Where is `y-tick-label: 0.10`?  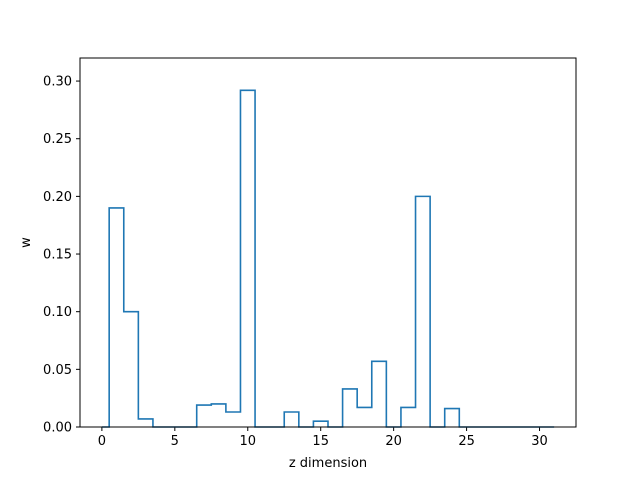 y-tick-label: 0.10 is located at coordinates (57, 312).